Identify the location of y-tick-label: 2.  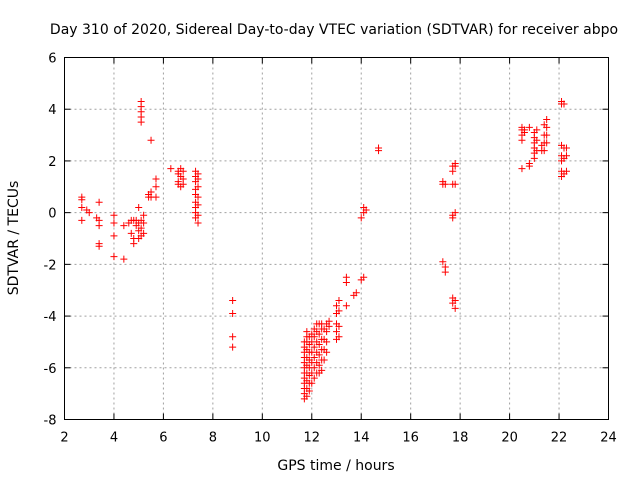
(52, 162).